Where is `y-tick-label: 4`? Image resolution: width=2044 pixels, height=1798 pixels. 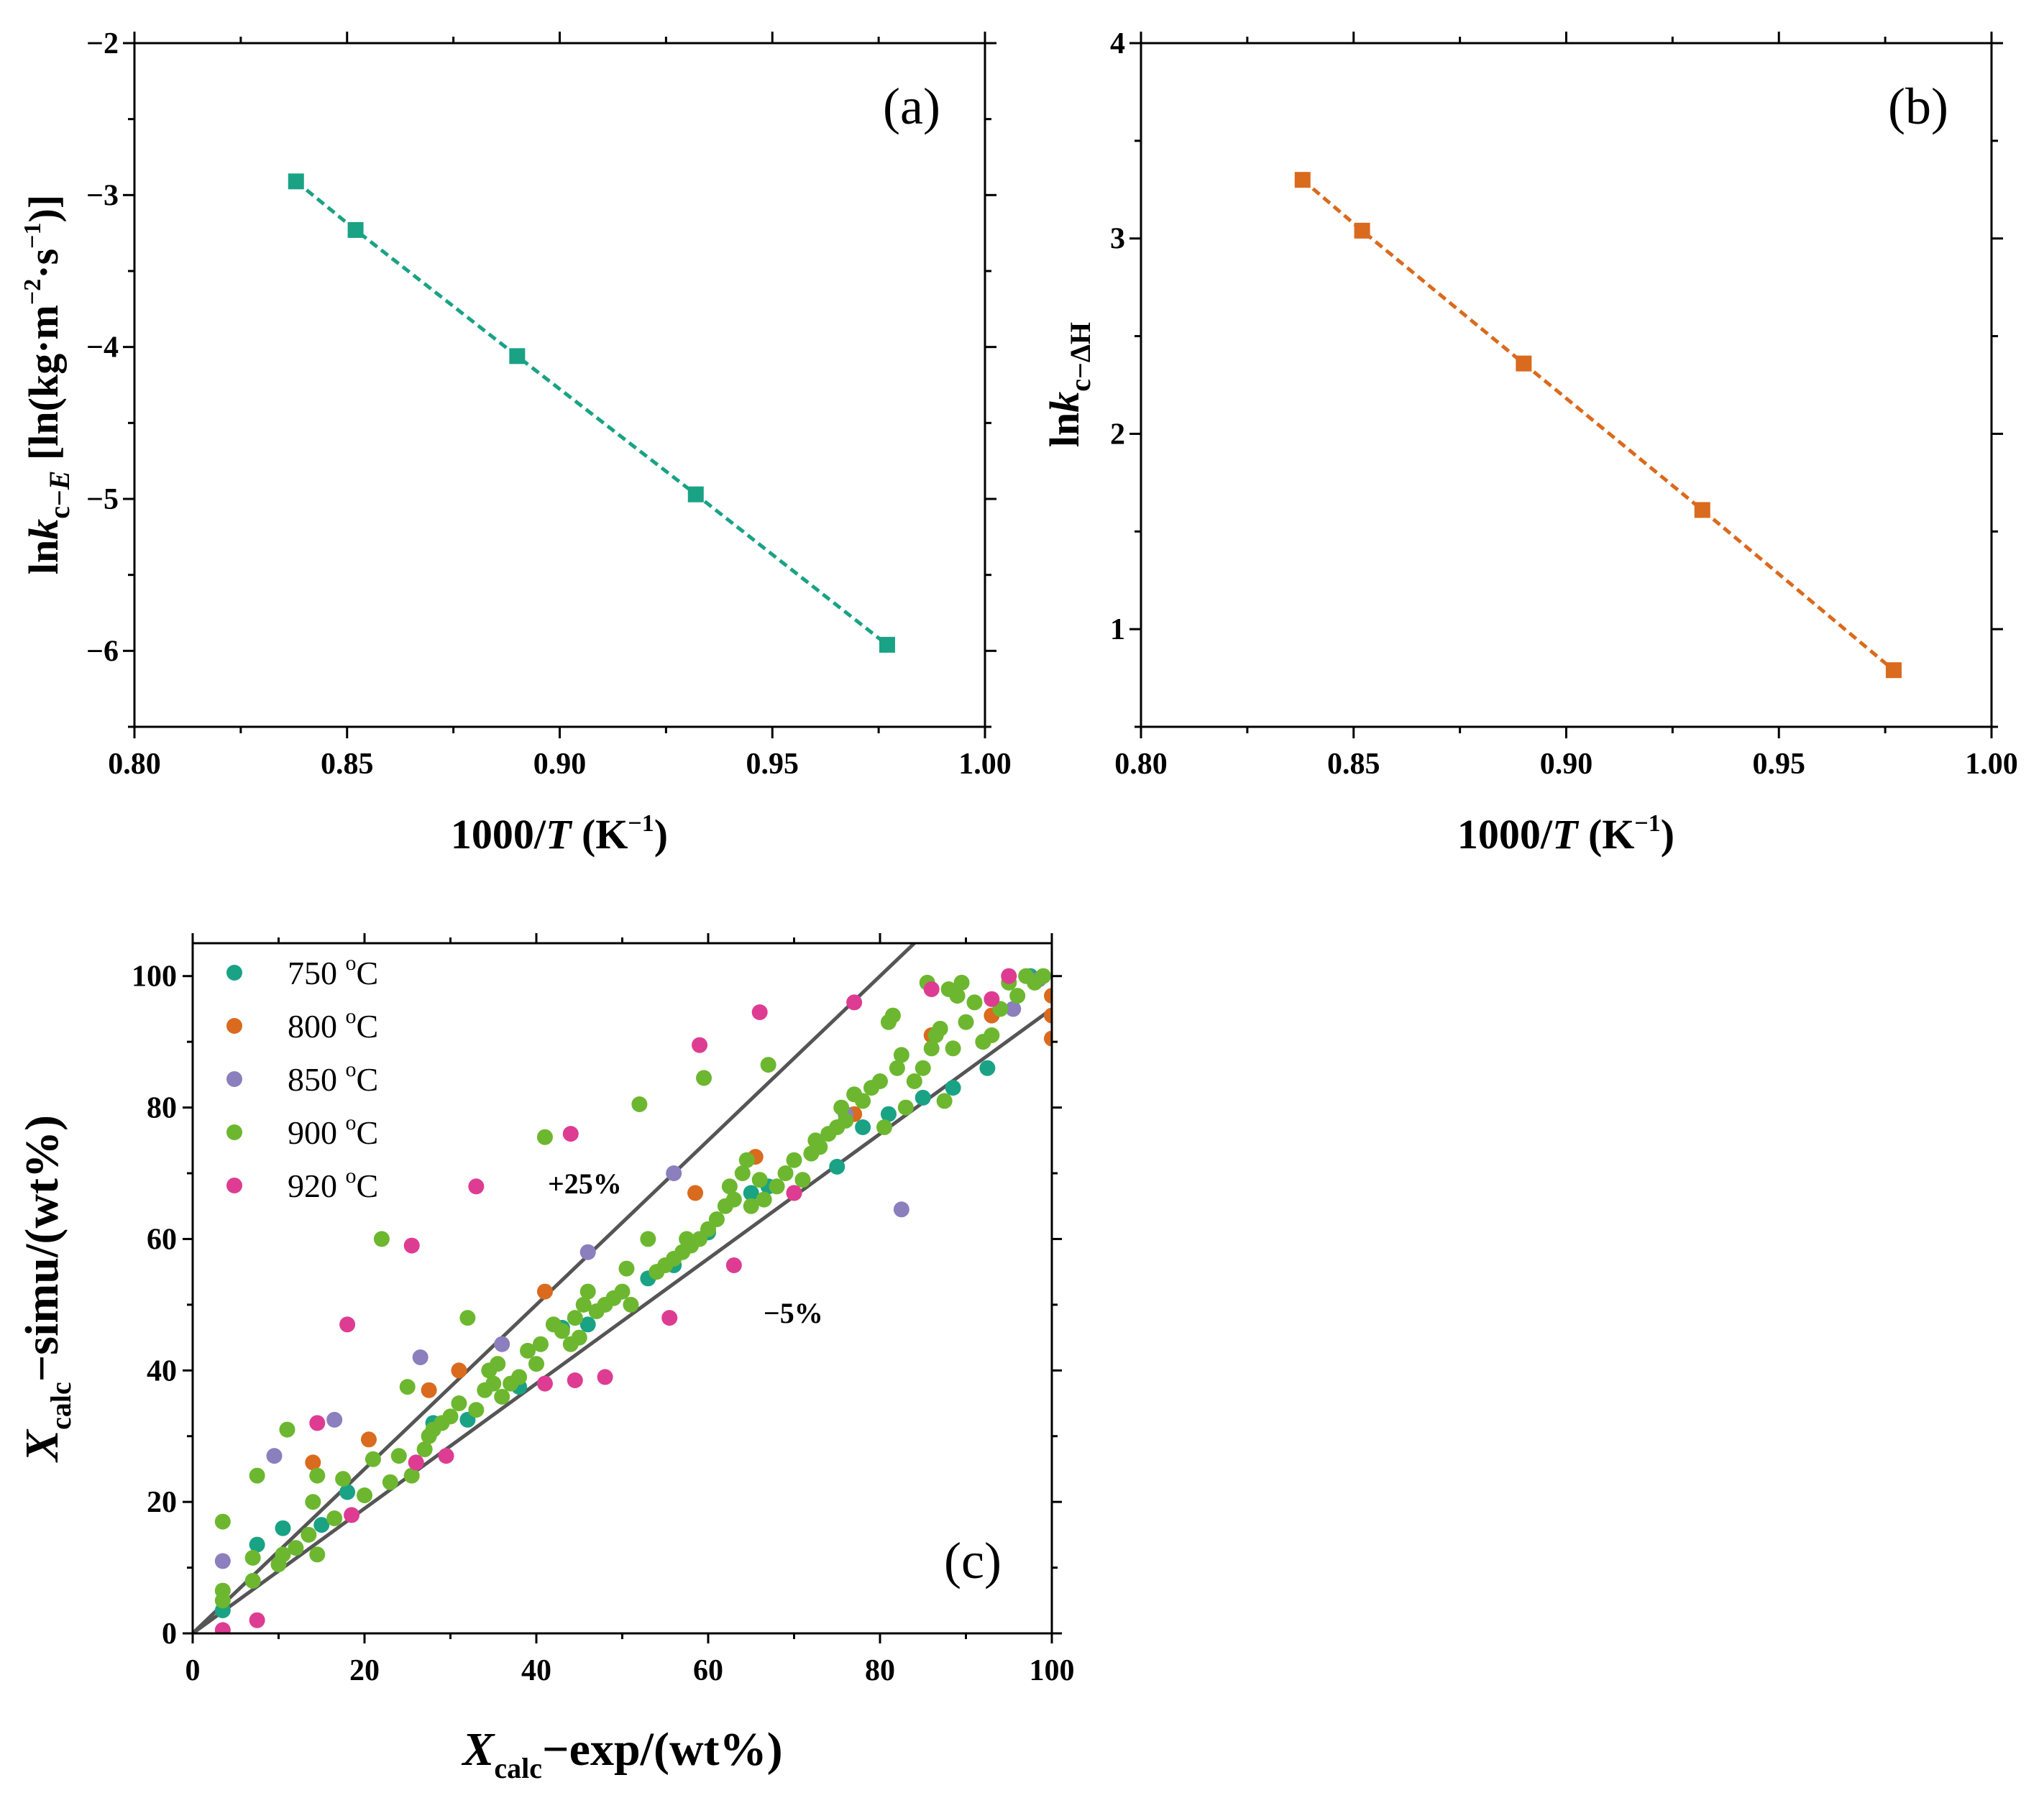
y-tick-label: 4 is located at coordinates (1117, 43).